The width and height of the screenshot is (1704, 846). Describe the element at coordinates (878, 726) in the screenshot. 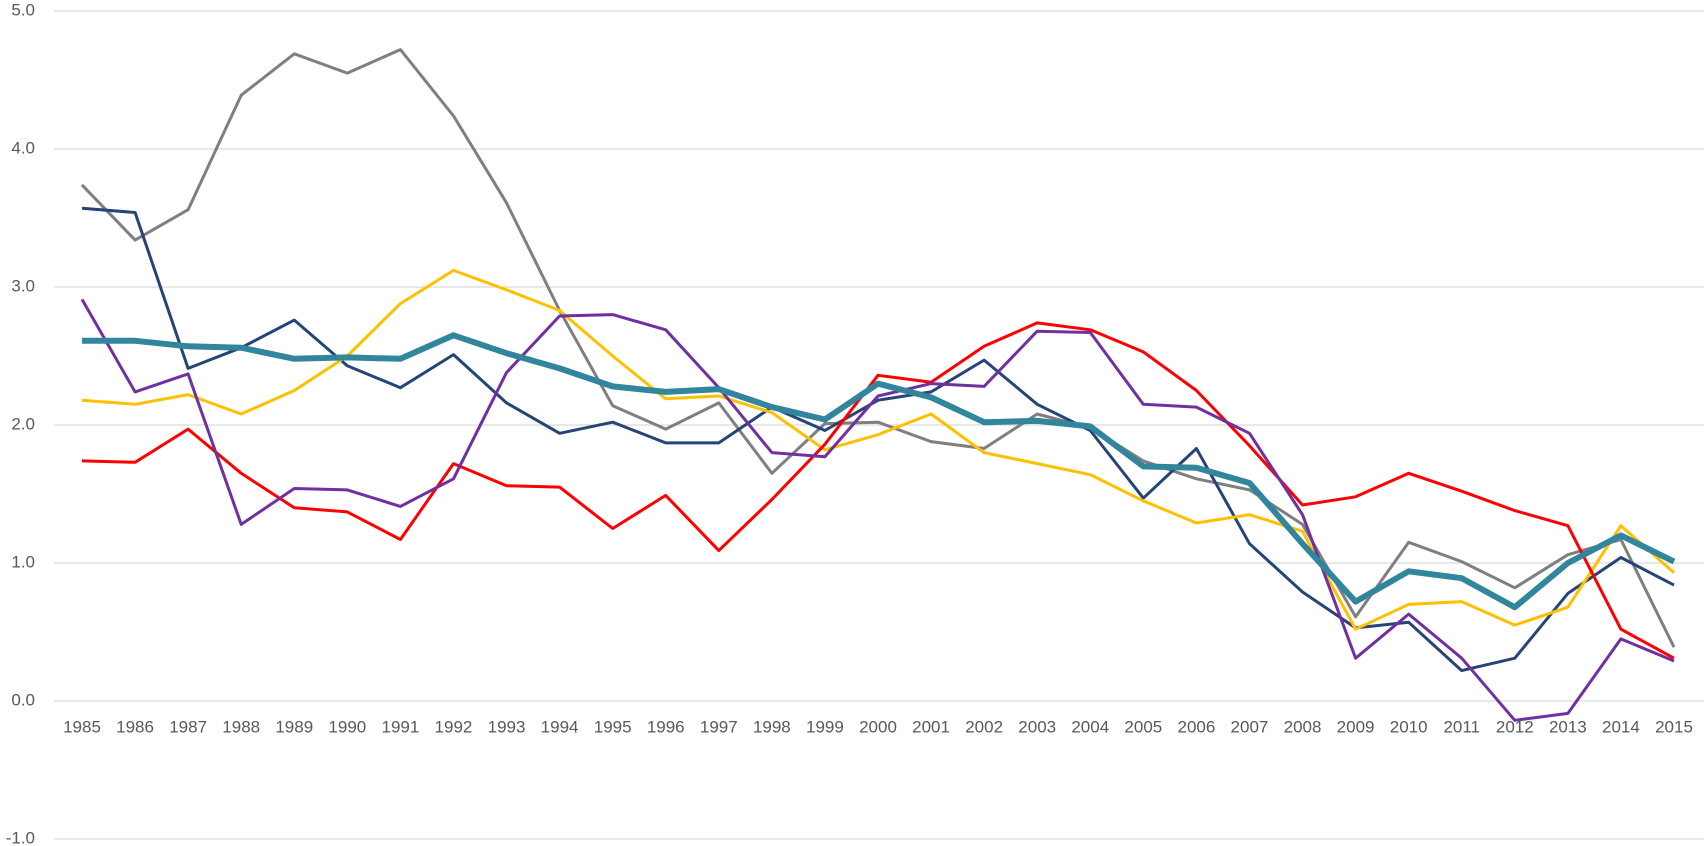

I see `x-tick-label: 2000` at that location.